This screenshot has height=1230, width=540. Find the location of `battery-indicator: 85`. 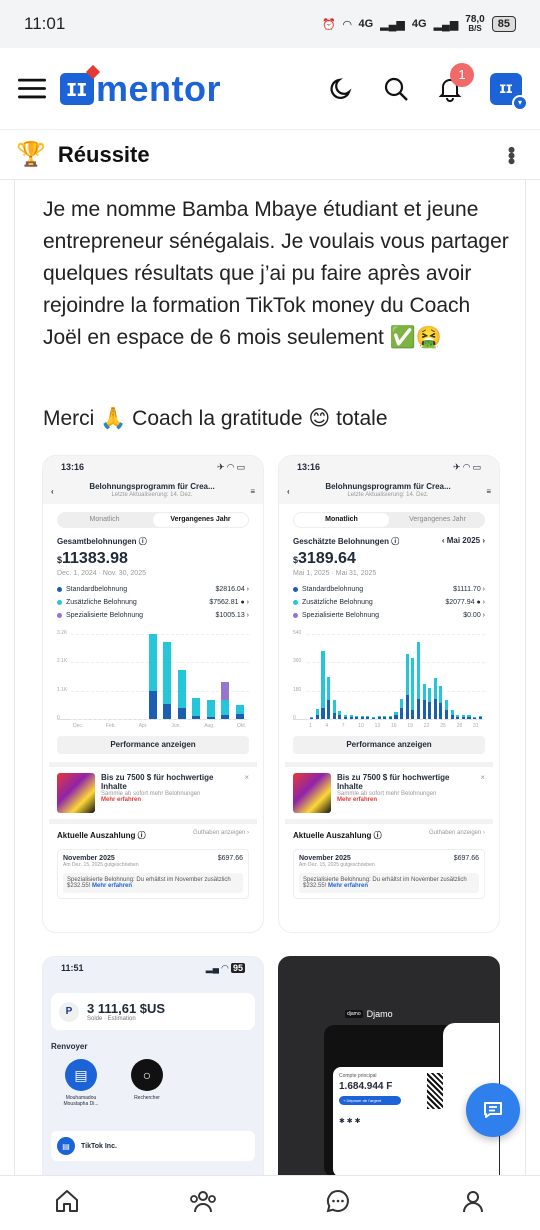

battery-indicator: 85 is located at coordinates (503, 24).